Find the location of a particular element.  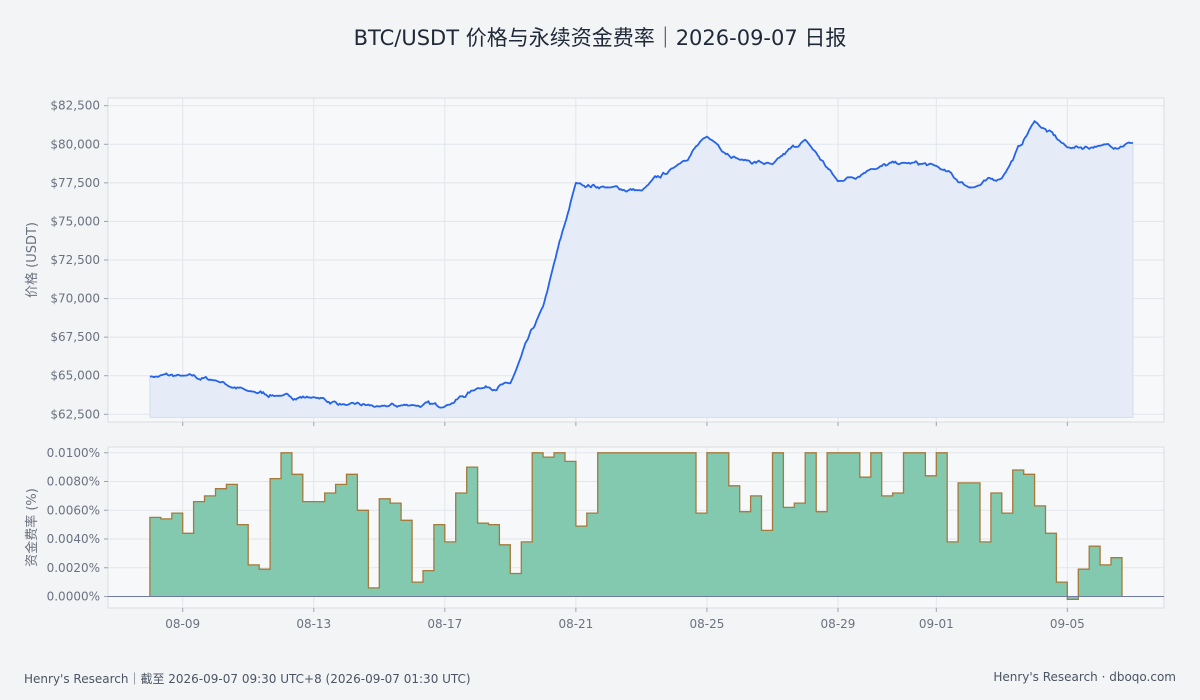

x-tick-label: 08-13 is located at coordinates (313, 624).